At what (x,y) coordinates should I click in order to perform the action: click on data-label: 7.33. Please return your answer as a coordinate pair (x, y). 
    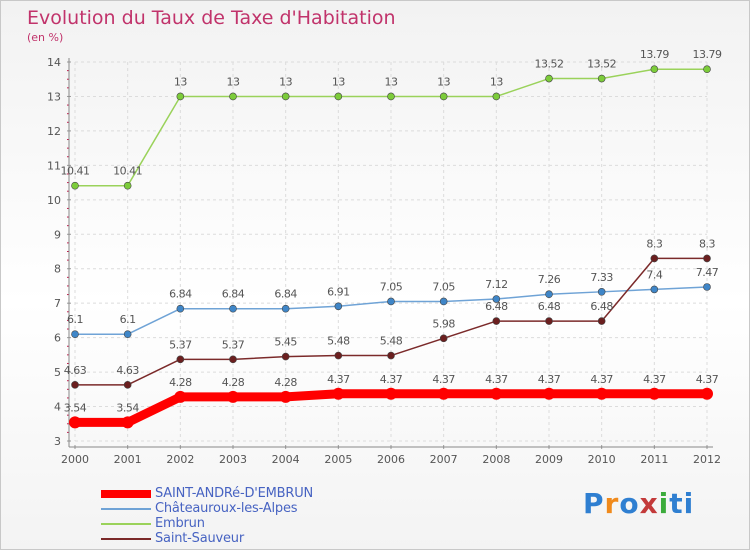
    Looking at the image, I should click on (601, 277).